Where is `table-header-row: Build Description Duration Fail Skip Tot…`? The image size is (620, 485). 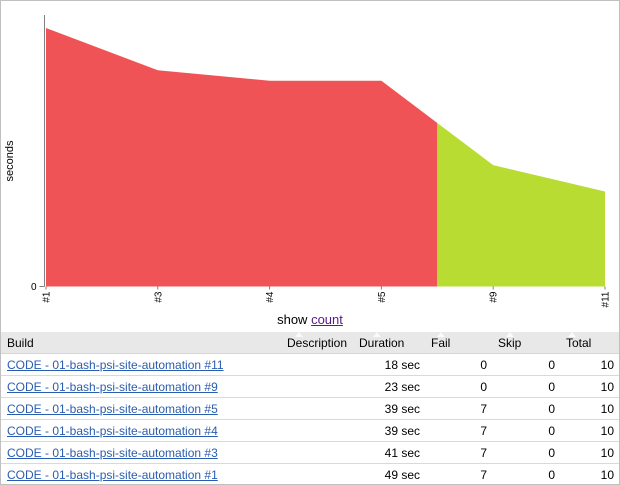
table-header-row: Build Description Duration Fail Skip Tot… is located at coordinates (310, 343).